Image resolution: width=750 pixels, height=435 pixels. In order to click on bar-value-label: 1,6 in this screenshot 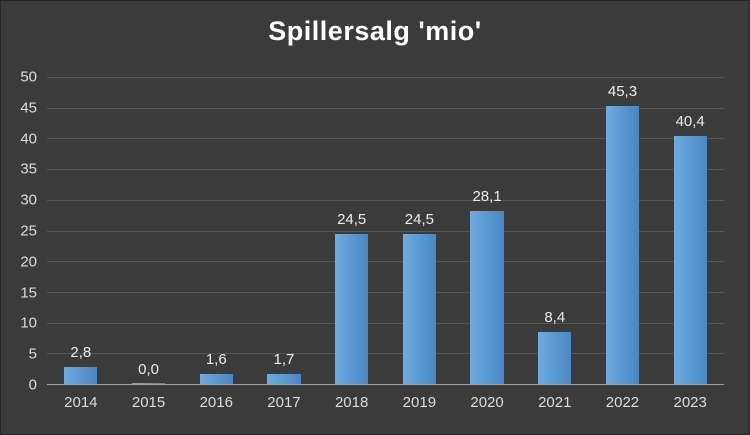, I will do `click(216, 360)`.